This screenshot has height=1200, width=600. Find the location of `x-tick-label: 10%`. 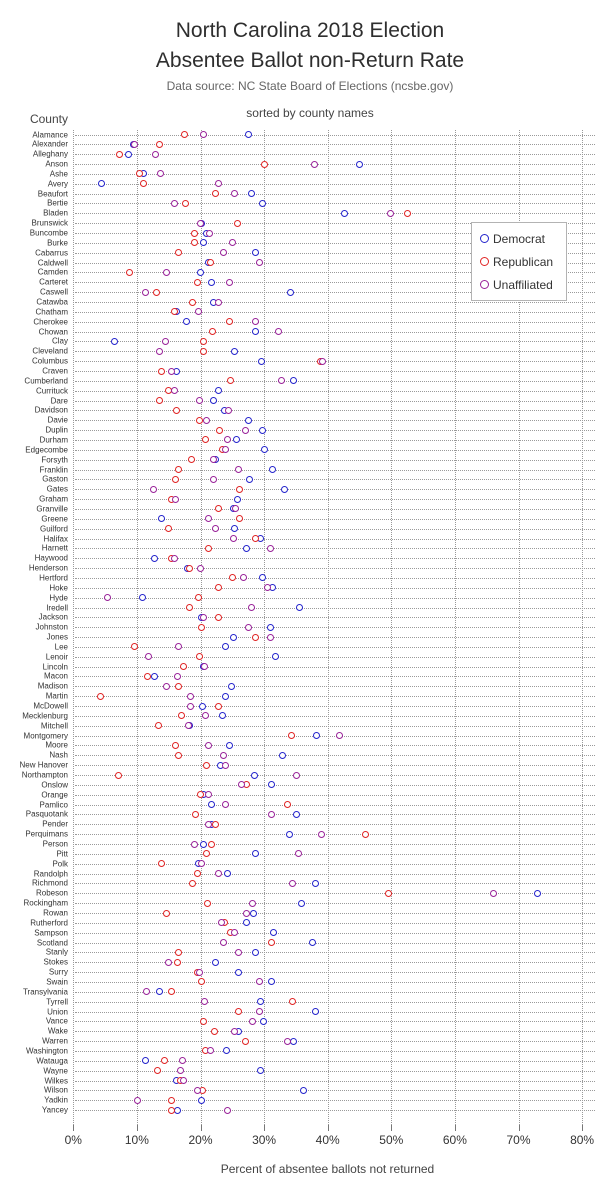

x-tick-label: 10% is located at coordinates (136, 1140).